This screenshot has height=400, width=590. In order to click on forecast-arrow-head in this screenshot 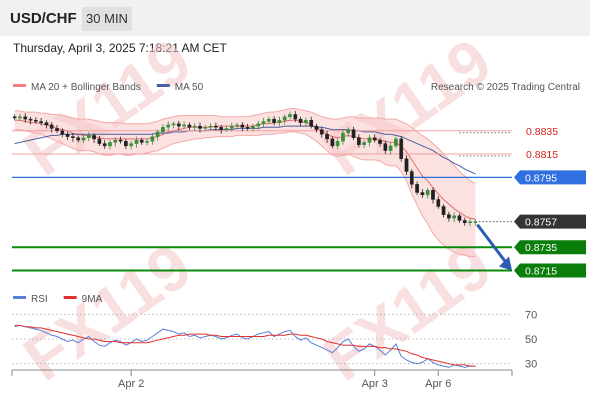, I will do `click(505, 263)`.